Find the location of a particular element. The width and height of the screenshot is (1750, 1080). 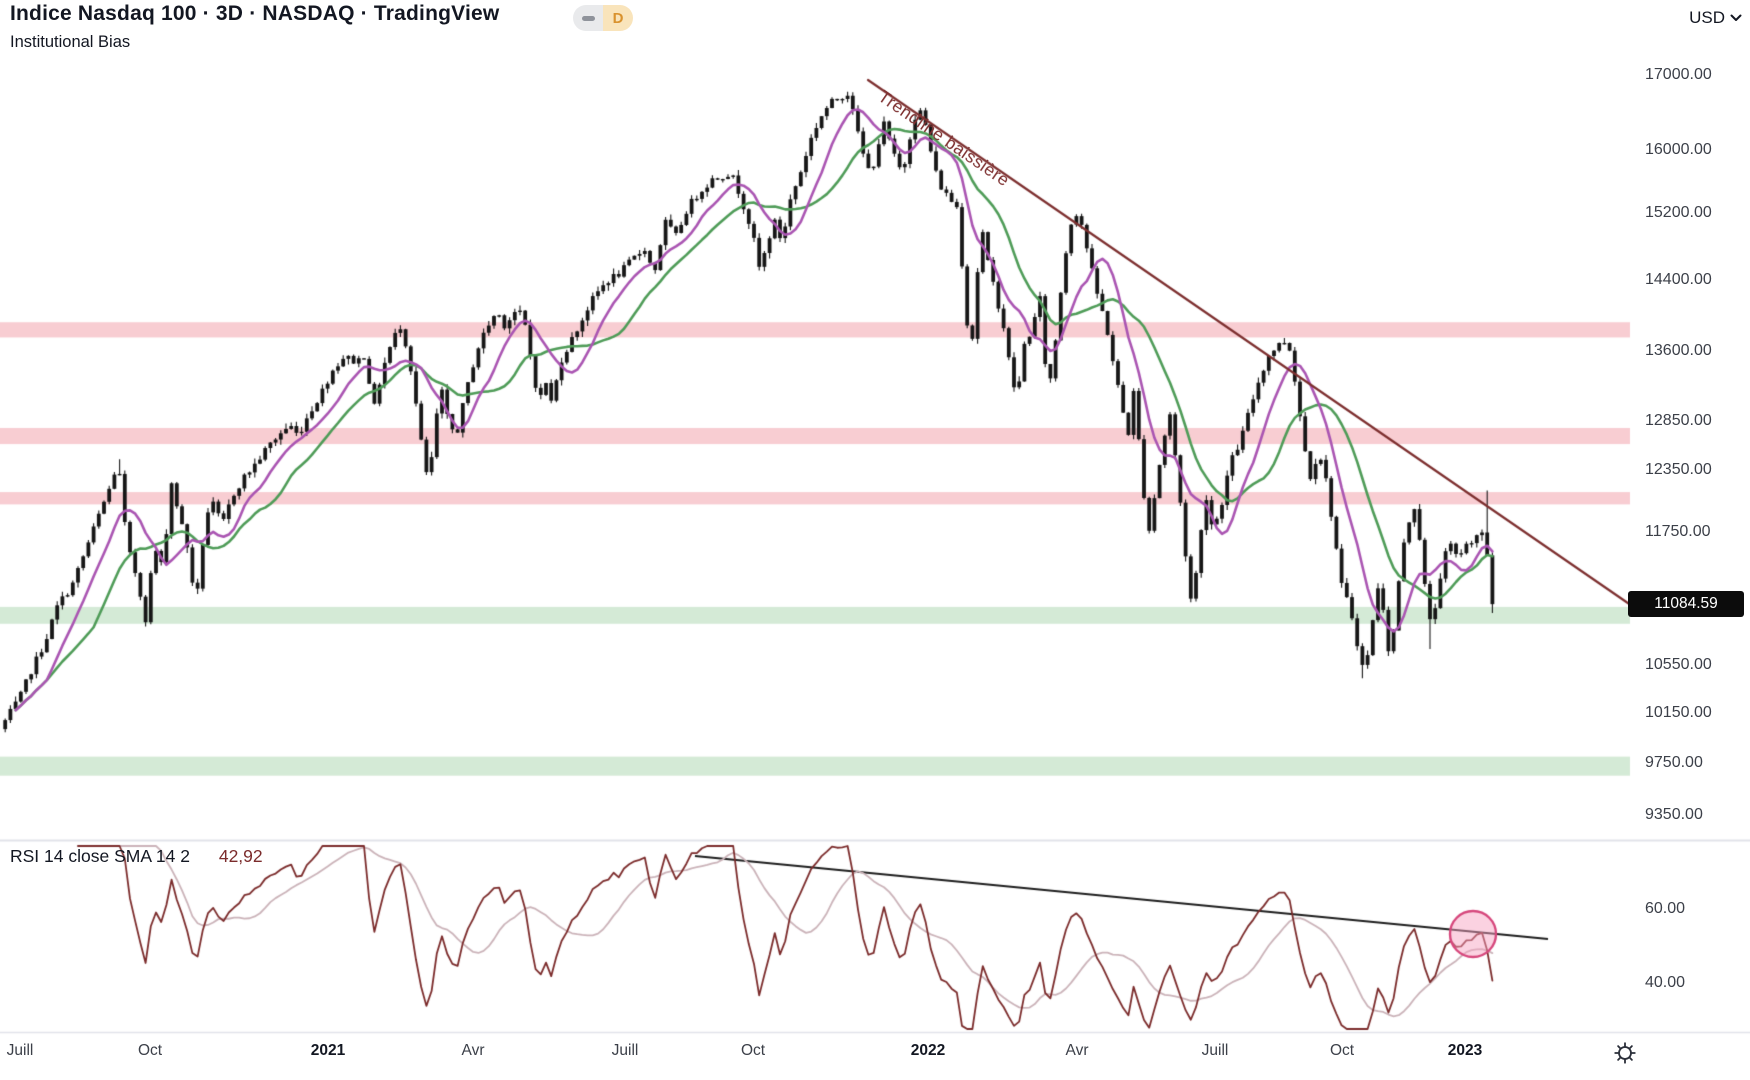

currency-label: USD is located at coordinates (1707, 17).